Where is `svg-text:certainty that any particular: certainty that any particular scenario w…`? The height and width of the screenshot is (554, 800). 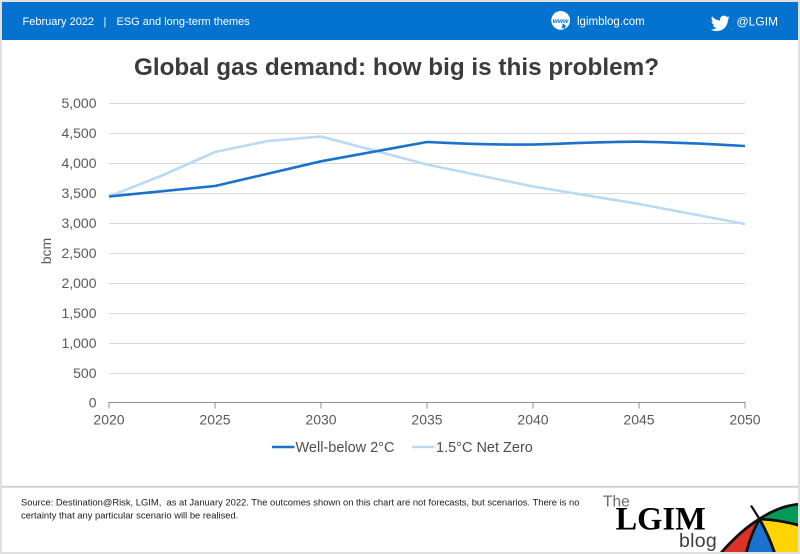
svg-text:certainty that any particular: certainty that any particular scenario w… is located at coordinates (129, 515).